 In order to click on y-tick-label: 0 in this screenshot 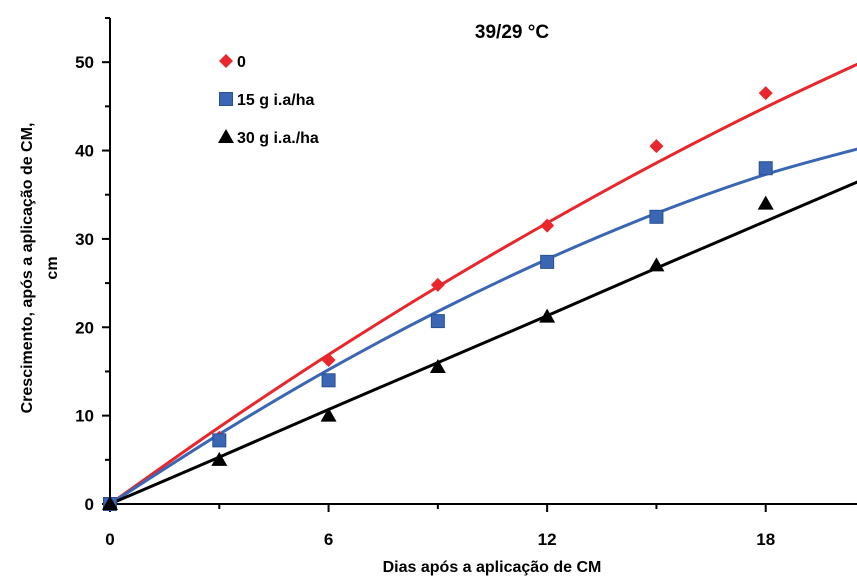, I will do `click(89, 504)`.